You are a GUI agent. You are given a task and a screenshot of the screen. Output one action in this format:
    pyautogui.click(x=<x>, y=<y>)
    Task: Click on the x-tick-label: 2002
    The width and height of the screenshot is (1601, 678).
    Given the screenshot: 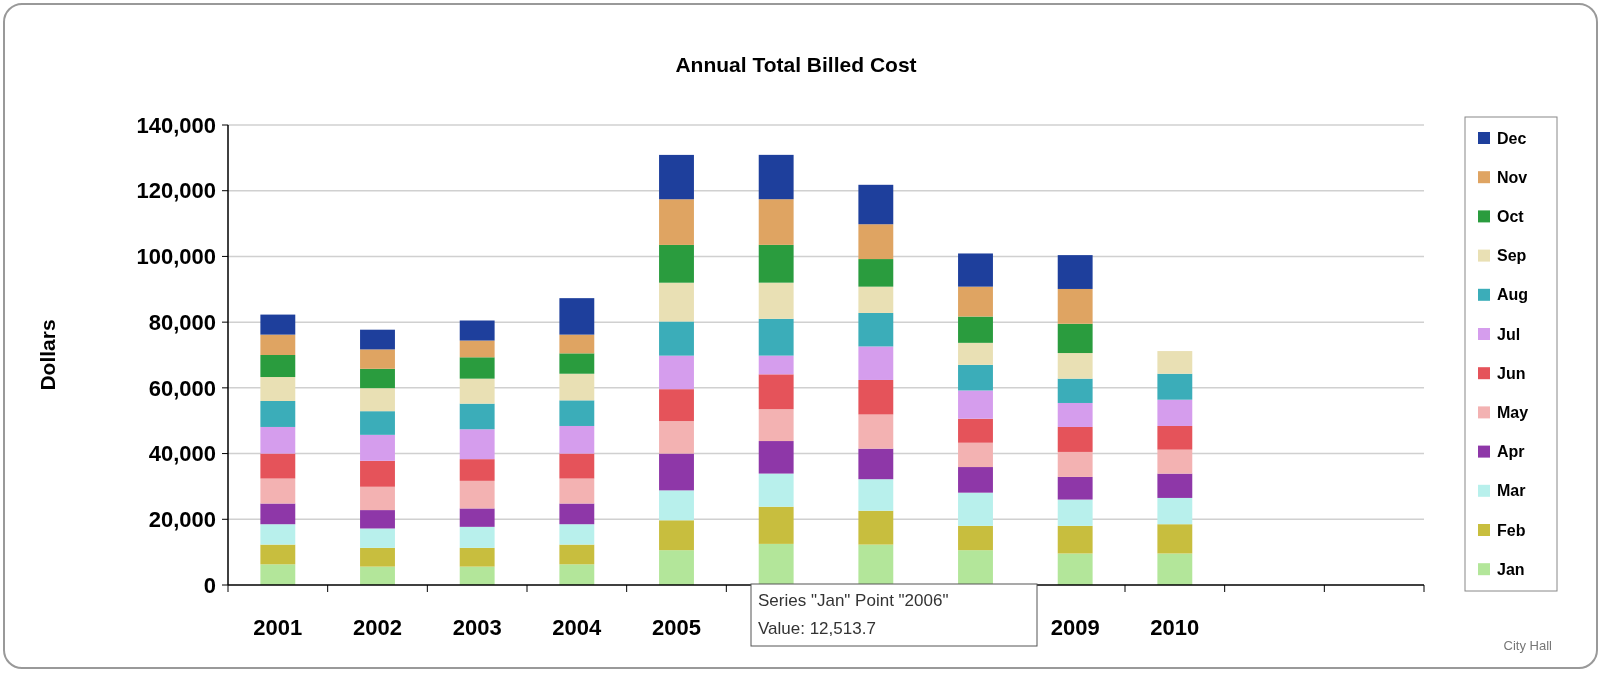 What is the action you would take?
    pyautogui.click(x=377, y=627)
    